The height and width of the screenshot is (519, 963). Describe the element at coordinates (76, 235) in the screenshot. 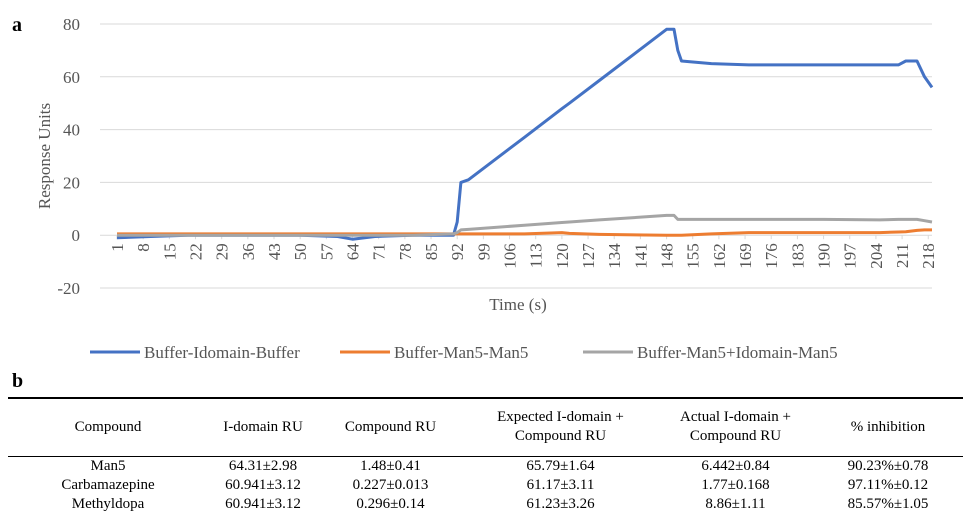

I see `y-tick-label: 0` at that location.